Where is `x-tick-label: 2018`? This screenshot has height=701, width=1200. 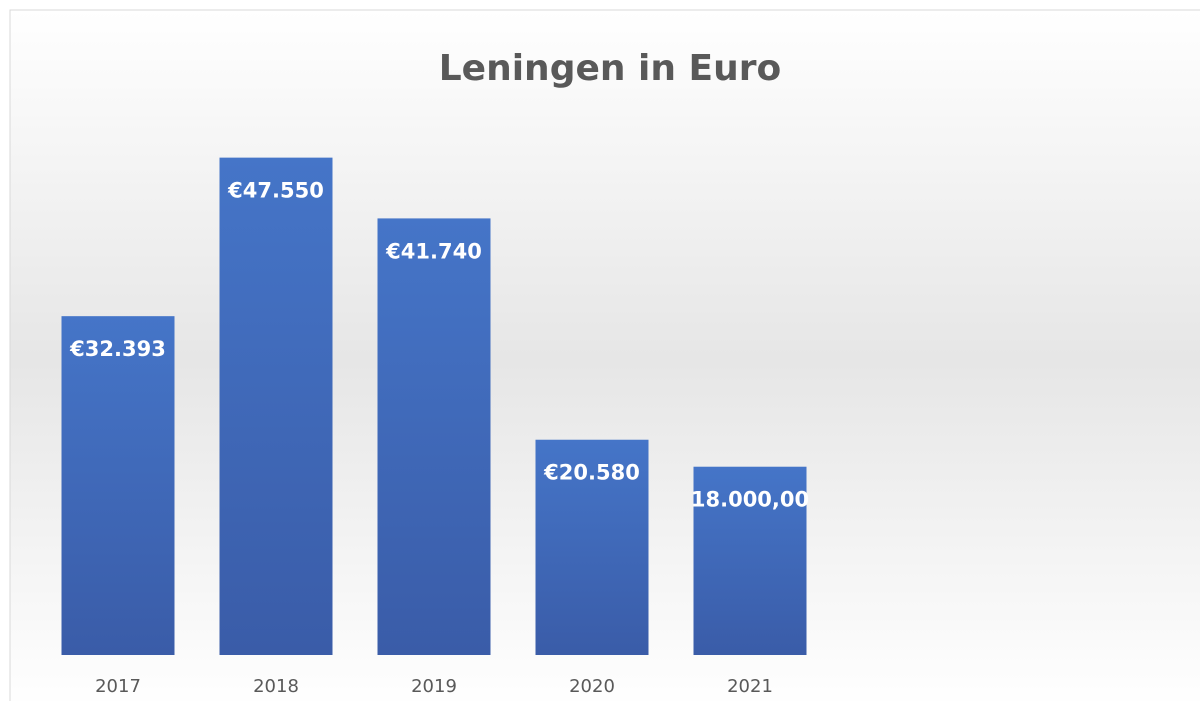
x-tick-label: 2018 is located at coordinates (276, 686).